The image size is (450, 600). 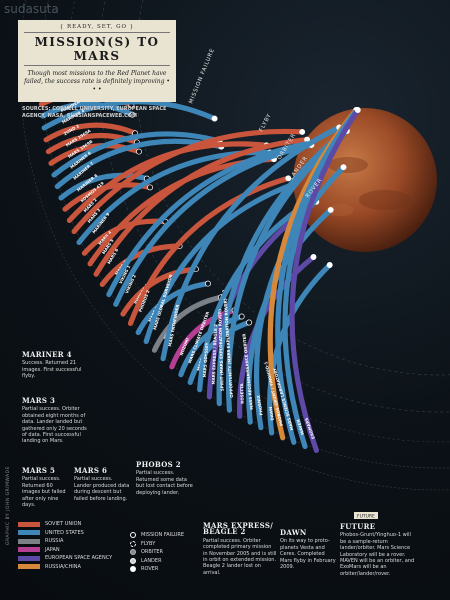 What do you see at coordinates (29, 567) in the screenshot?
I see `swatch-russia-china` at bounding box center [29, 567].